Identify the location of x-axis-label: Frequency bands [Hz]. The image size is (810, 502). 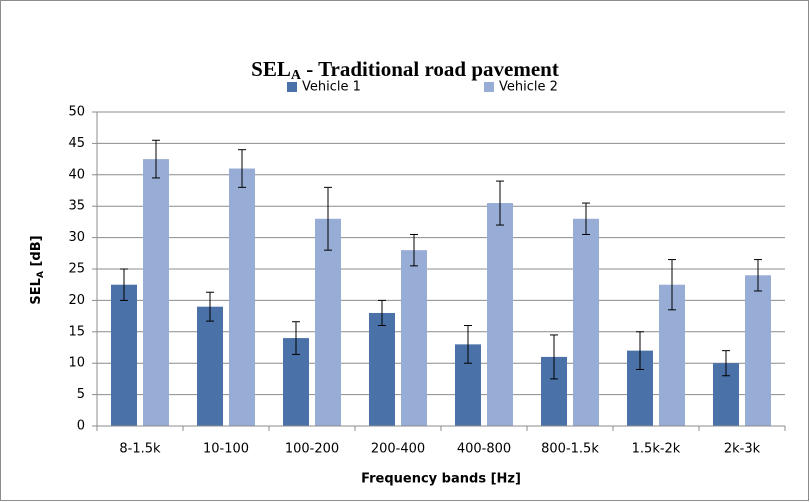
(441, 479).